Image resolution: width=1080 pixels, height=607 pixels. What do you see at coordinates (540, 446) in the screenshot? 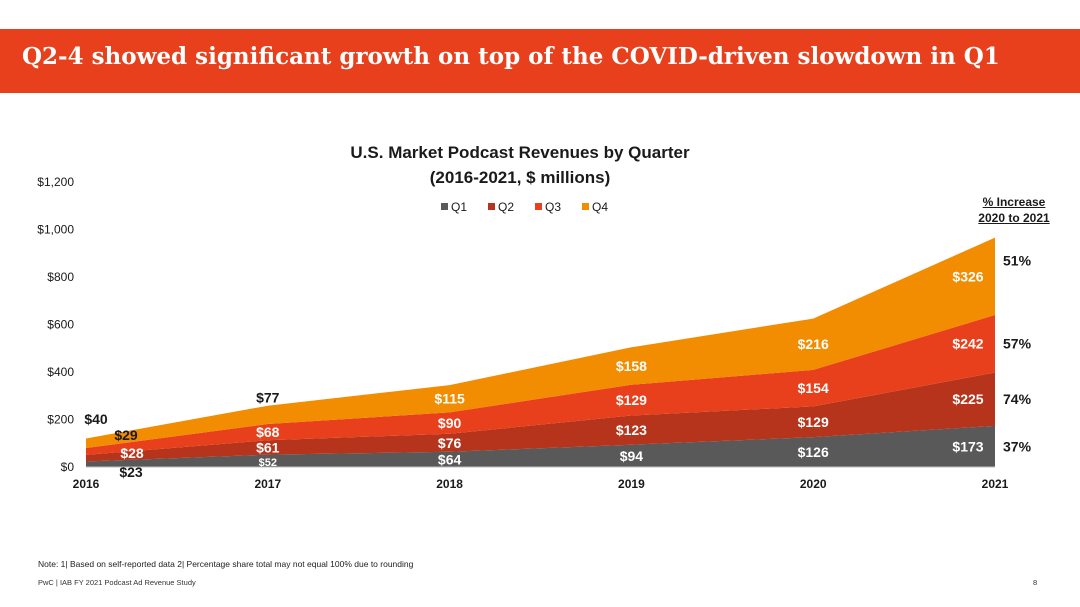
I see `area-q1` at bounding box center [540, 446].